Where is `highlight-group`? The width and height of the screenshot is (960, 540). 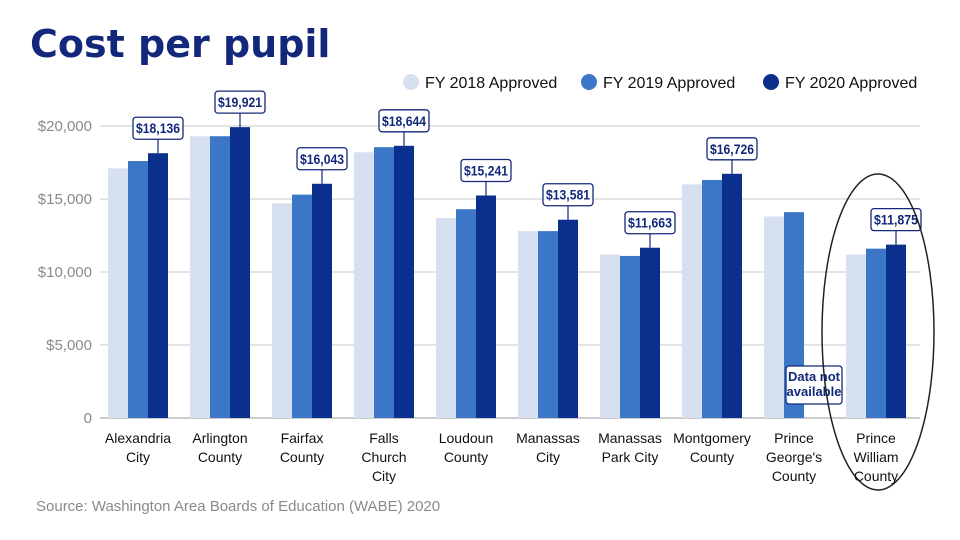
highlight-group is located at coordinates (878, 332).